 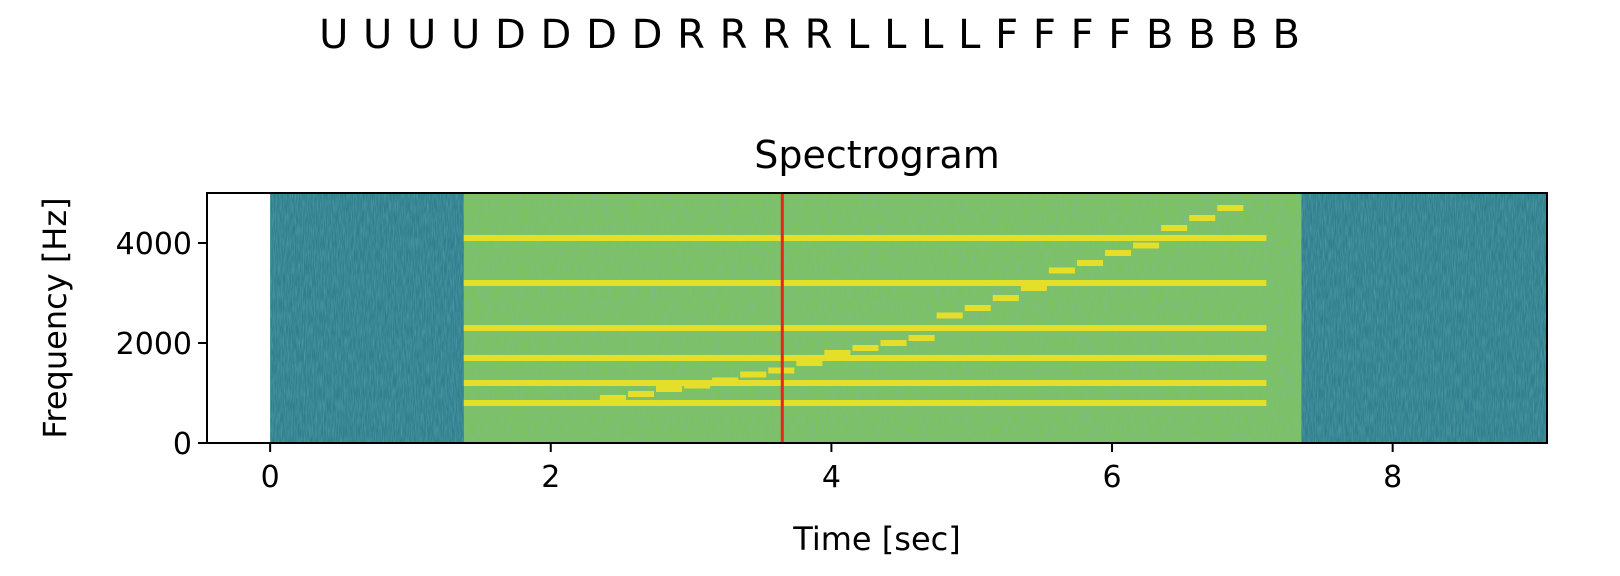 What do you see at coordinates (877, 155) in the screenshot?
I see `chart-title: Spectrogram` at bounding box center [877, 155].